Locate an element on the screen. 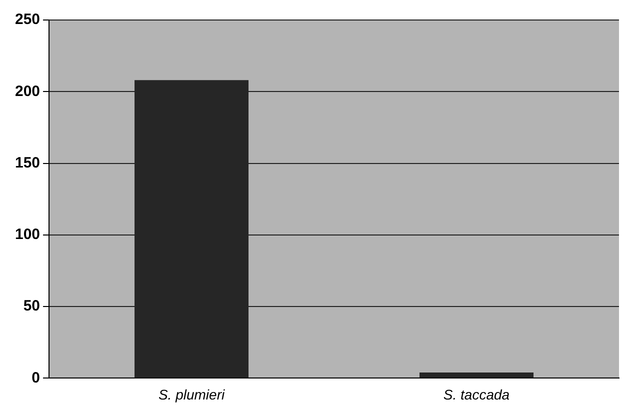  x-tick-label: S. taccada is located at coordinates (476, 394).